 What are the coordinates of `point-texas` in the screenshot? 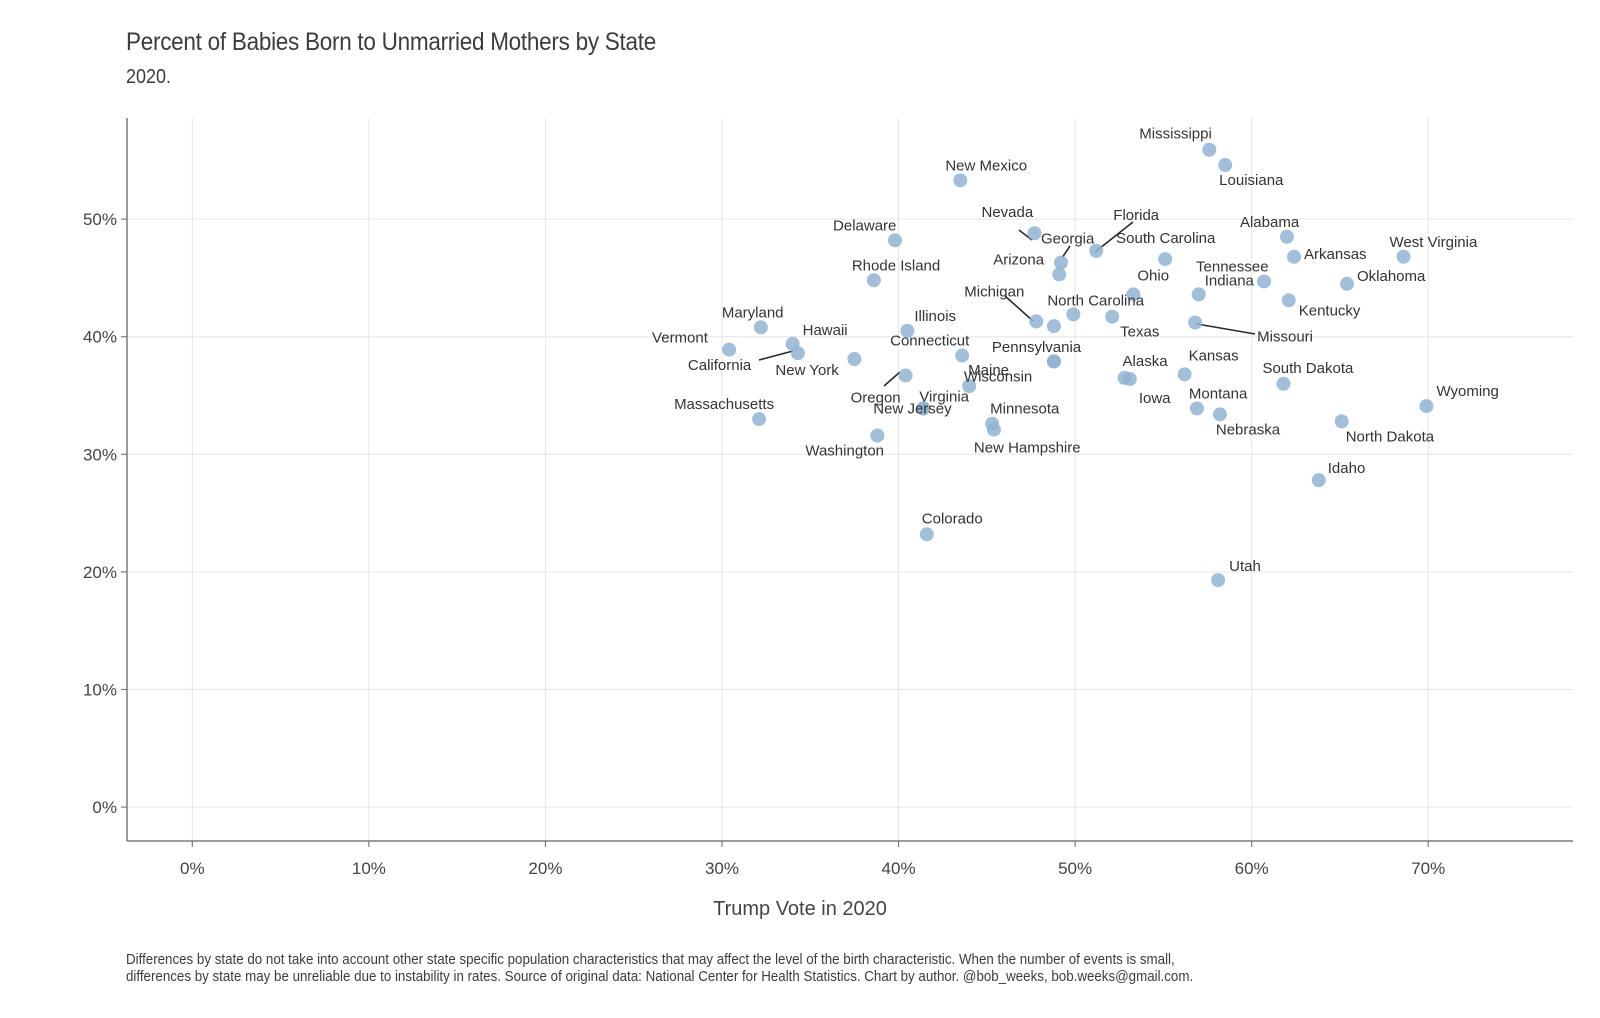 It's located at (1112, 316).